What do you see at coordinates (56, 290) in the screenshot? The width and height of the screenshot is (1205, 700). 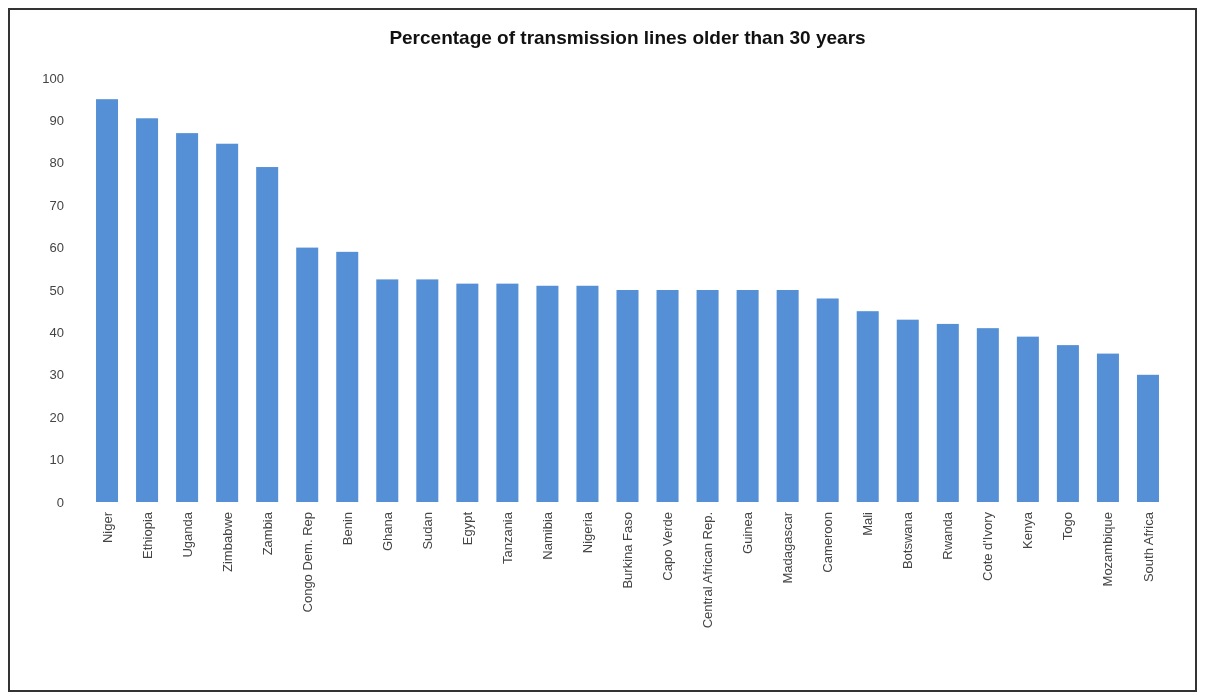 I see `y-tick-label: 50` at bounding box center [56, 290].